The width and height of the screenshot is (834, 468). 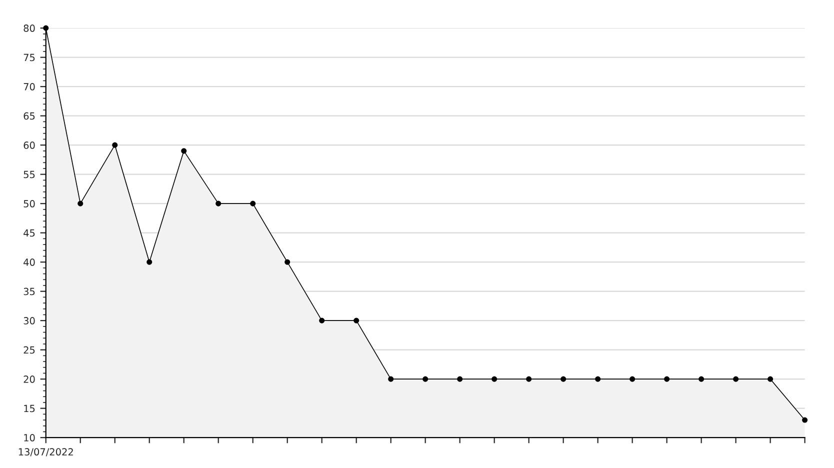 What do you see at coordinates (29, 116) in the screenshot?
I see `y-tick-label: 65` at bounding box center [29, 116].